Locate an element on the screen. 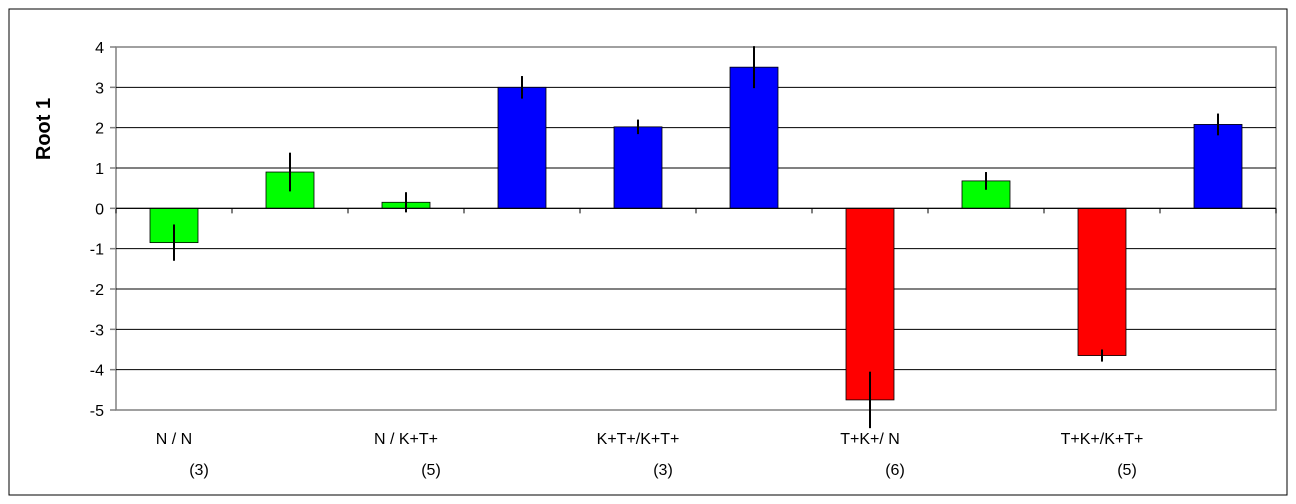 The width and height of the screenshot is (1296, 504). category-label: K+T+/K+T+ is located at coordinates (638, 439).